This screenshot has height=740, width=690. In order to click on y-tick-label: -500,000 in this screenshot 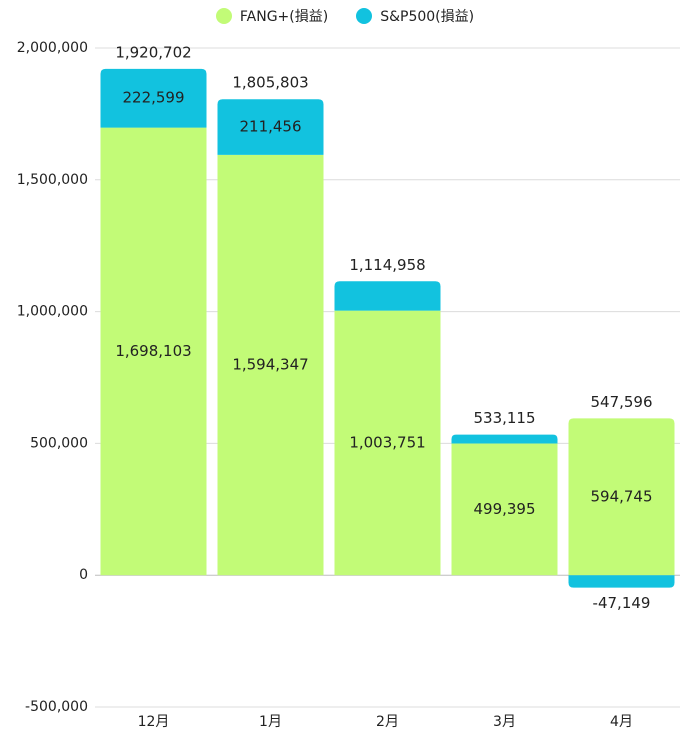, I will do `click(56, 707)`.